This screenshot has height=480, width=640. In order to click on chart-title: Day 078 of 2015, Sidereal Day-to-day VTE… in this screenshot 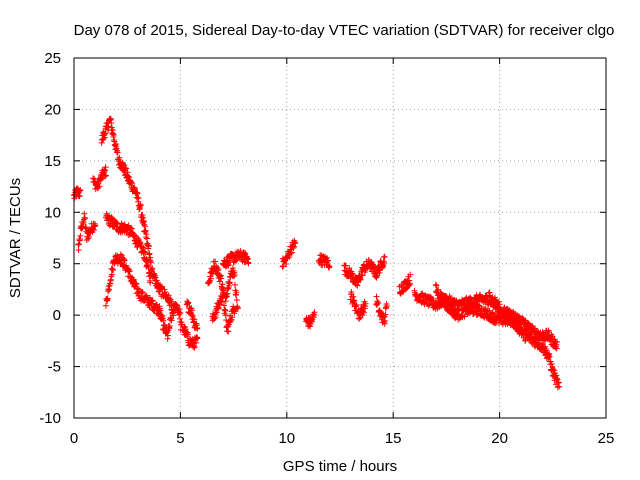, I will do `click(344, 30)`.